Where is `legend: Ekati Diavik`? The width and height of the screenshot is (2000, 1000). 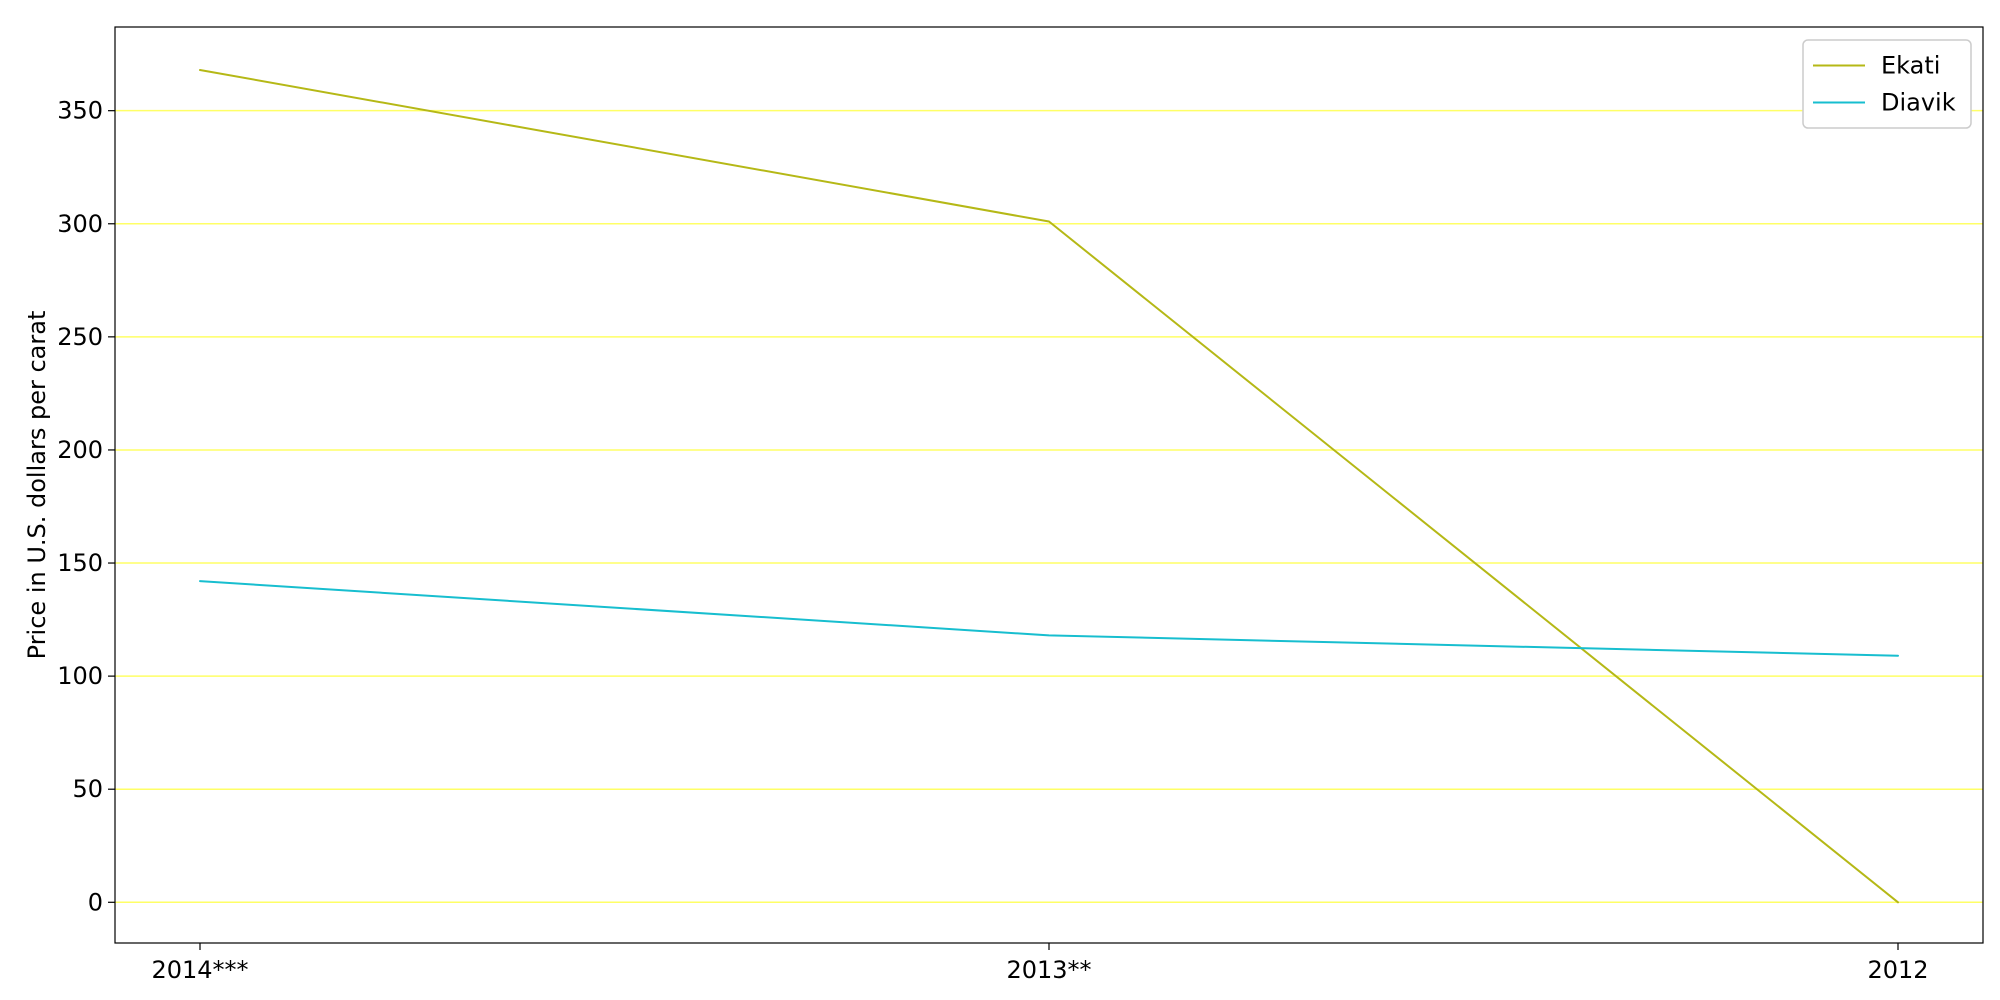
legend: Ekati Diavik is located at coordinates (1887, 84).